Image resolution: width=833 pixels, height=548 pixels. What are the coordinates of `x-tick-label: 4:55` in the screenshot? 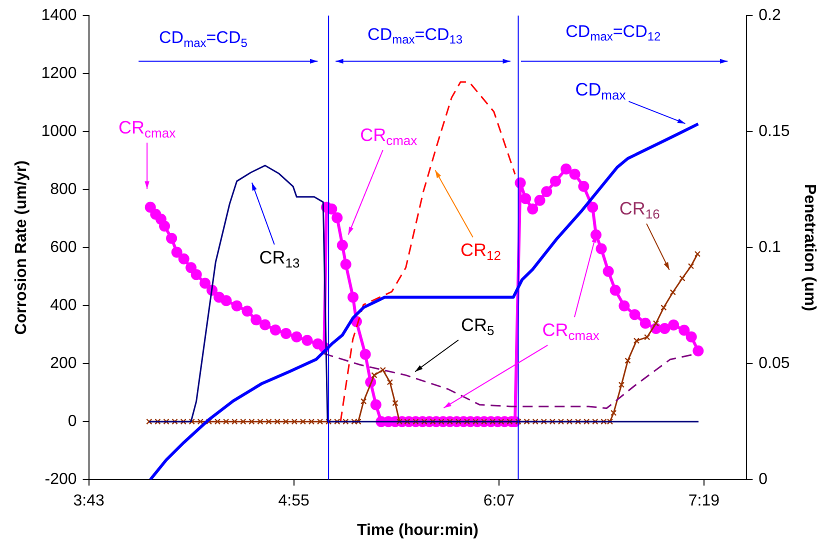 It's located at (294, 501).